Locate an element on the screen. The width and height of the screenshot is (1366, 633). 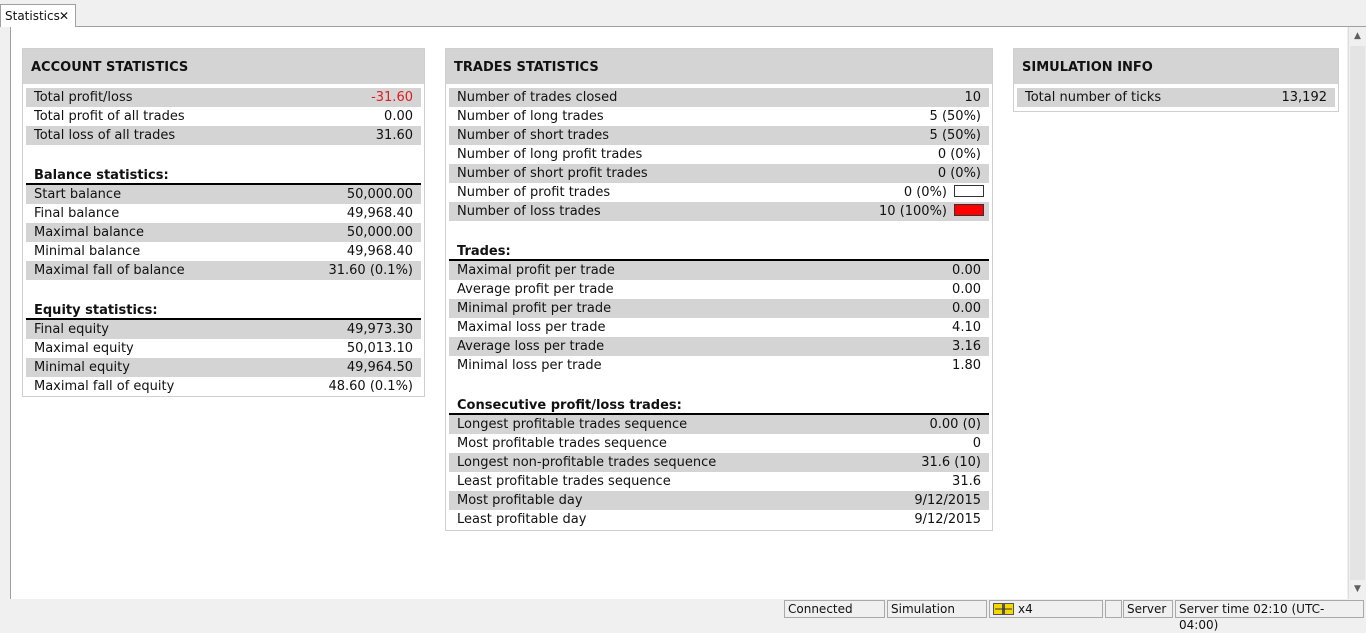
stat-value-text: 31.60 is located at coordinates (394, 135).